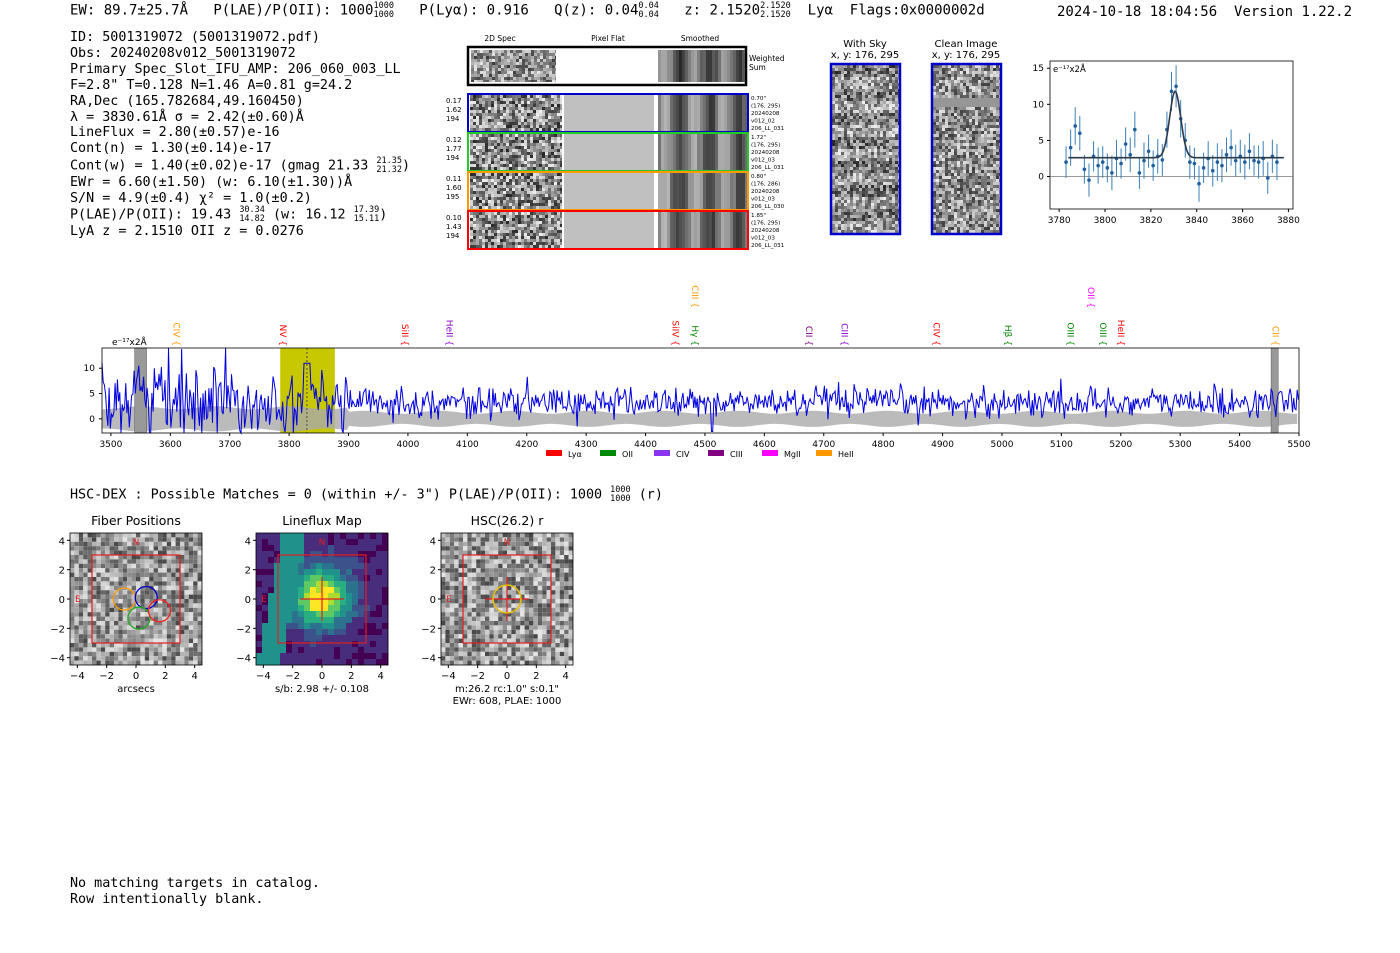 Image resolution: width=1400 pixels, height=953 pixels. I want to click on info-sn: S/N = 4.9(±0.4) χ² = 1.0(±0.2), so click(191, 198).